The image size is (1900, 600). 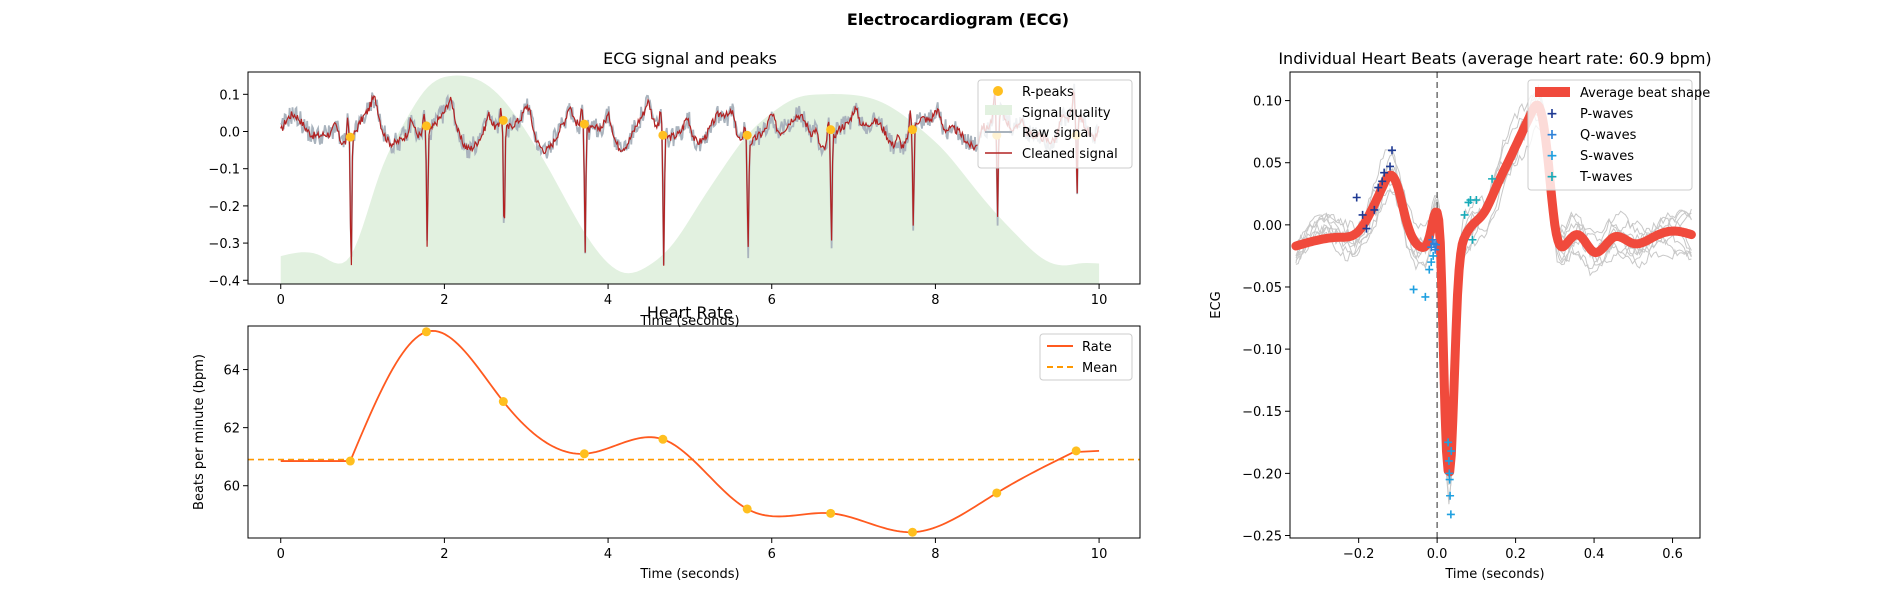 What do you see at coordinates (1066, 113) in the screenshot?
I see `legend-signal-quality-label: Signal quality` at bounding box center [1066, 113].